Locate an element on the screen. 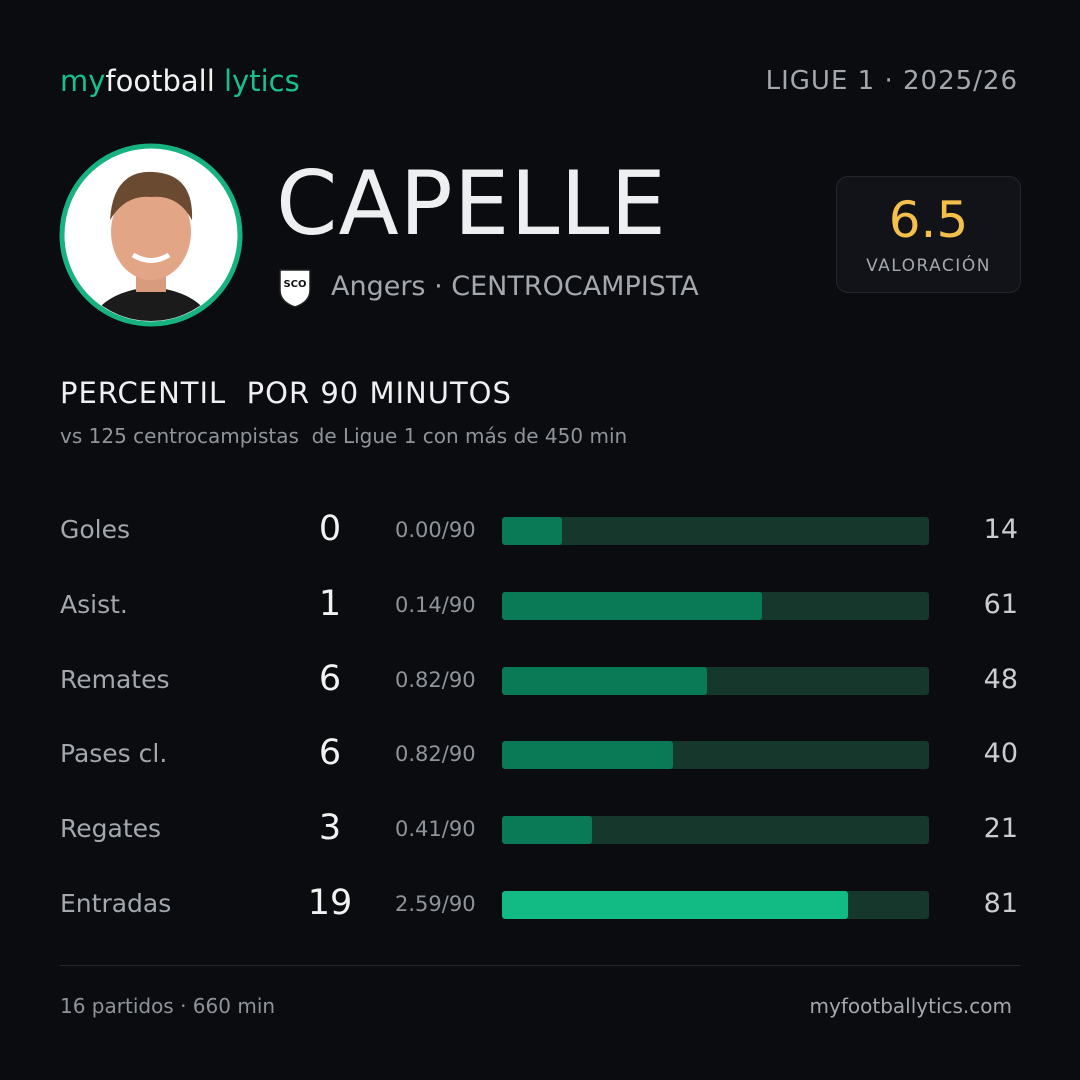 The width and height of the screenshot is (1080, 1080). crest-text: SCO is located at coordinates (294, 284).